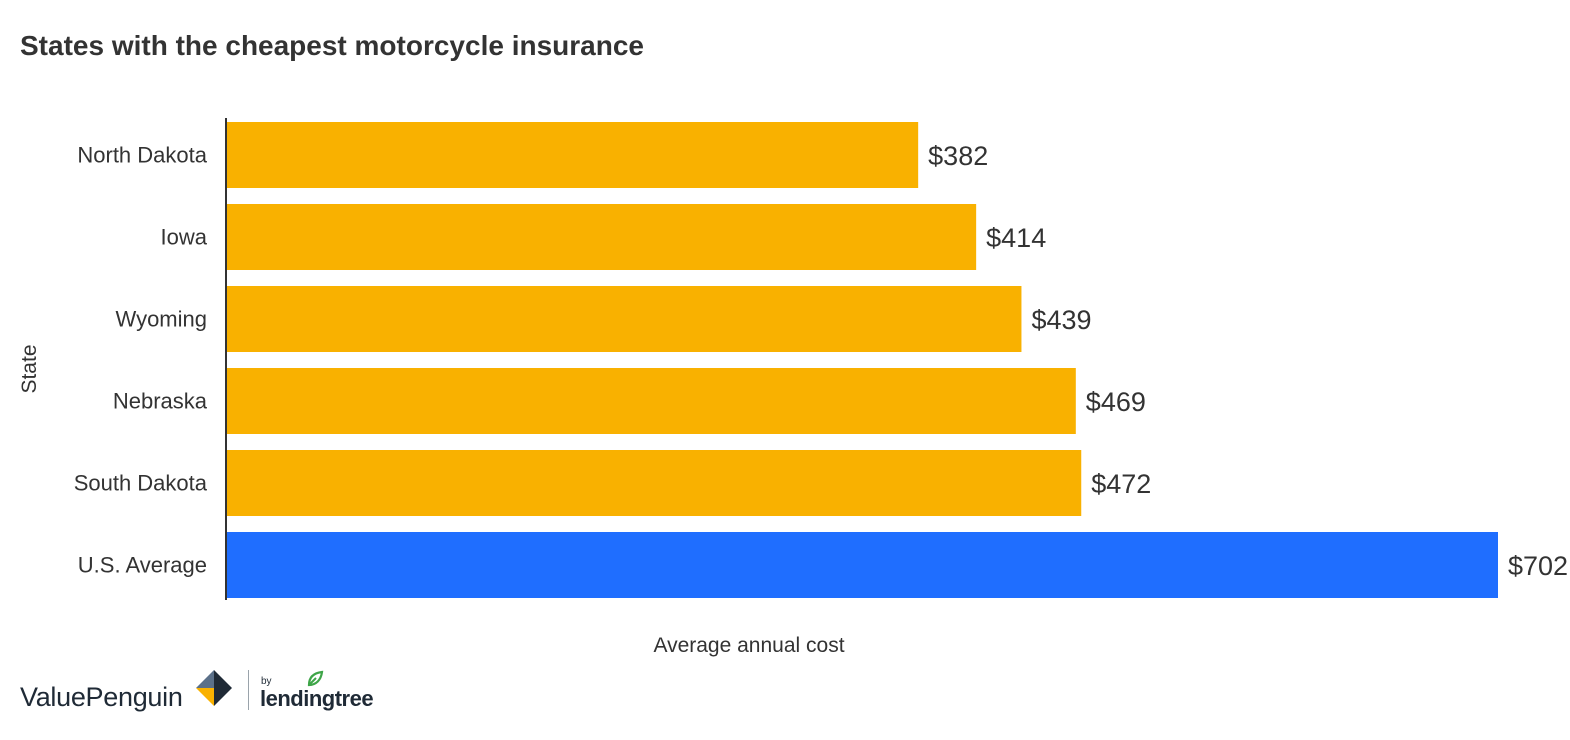  What do you see at coordinates (1116, 402) in the screenshot?
I see `value-label: $469` at bounding box center [1116, 402].